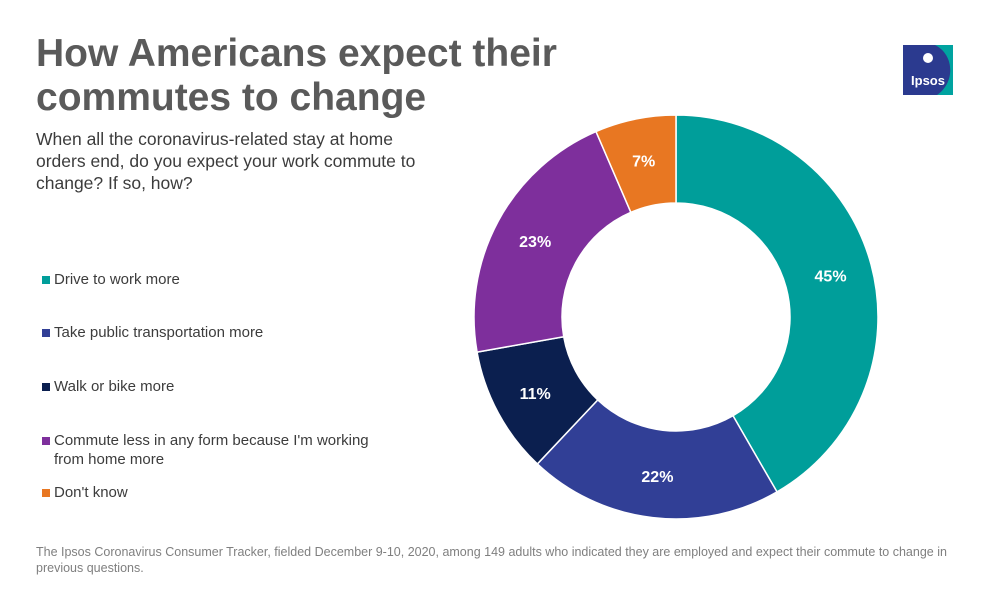 This screenshot has width=1000, height=600. I want to click on legend-label: Take public transportation more, so click(159, 332).